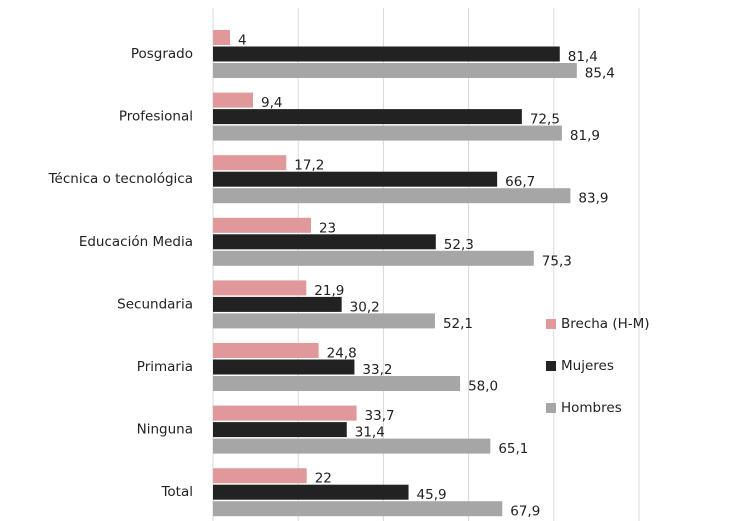  What do you see at coordinates (176, 492) in the screenshot?
I see `category-label: Total` at bounding box center [176, 492].